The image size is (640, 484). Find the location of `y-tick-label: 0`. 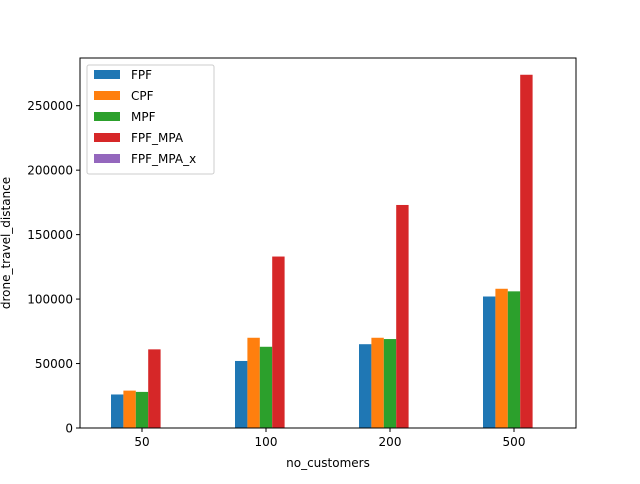

y-tick-label: 0 is located at coordinates (69, 429).